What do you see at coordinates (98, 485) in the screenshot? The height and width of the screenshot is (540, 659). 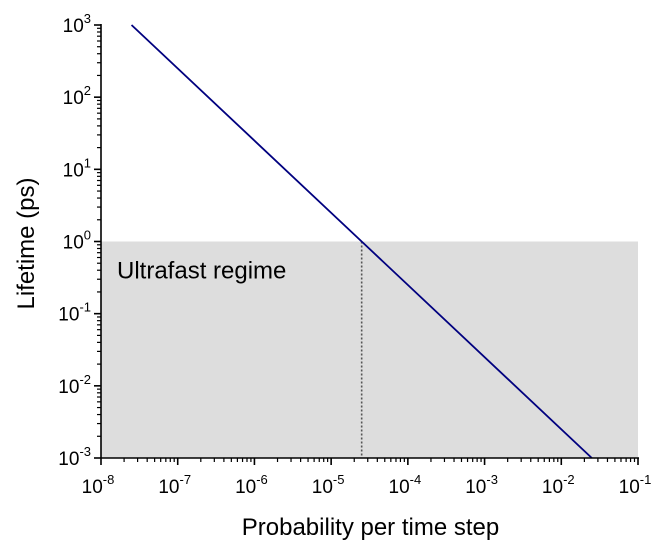 I see `x-tick-label: 10⁻⁸` at bounding box center [98, 485].